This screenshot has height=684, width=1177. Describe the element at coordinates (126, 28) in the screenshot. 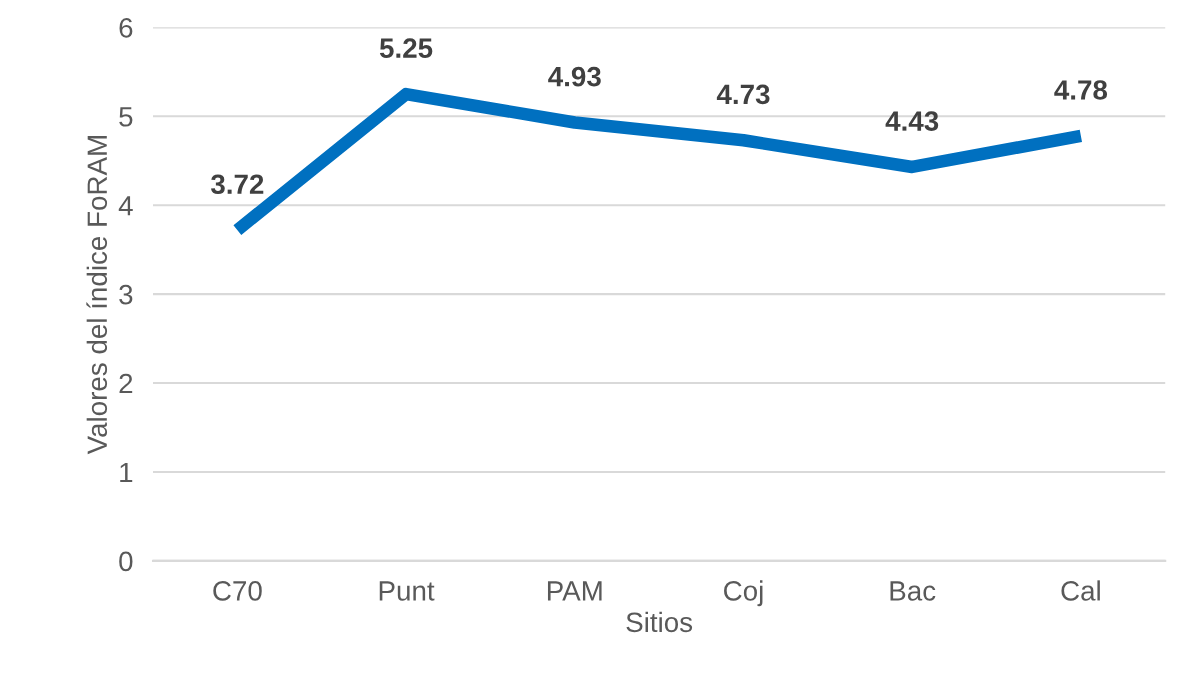

I see `y-tick-label: 6` at that location.